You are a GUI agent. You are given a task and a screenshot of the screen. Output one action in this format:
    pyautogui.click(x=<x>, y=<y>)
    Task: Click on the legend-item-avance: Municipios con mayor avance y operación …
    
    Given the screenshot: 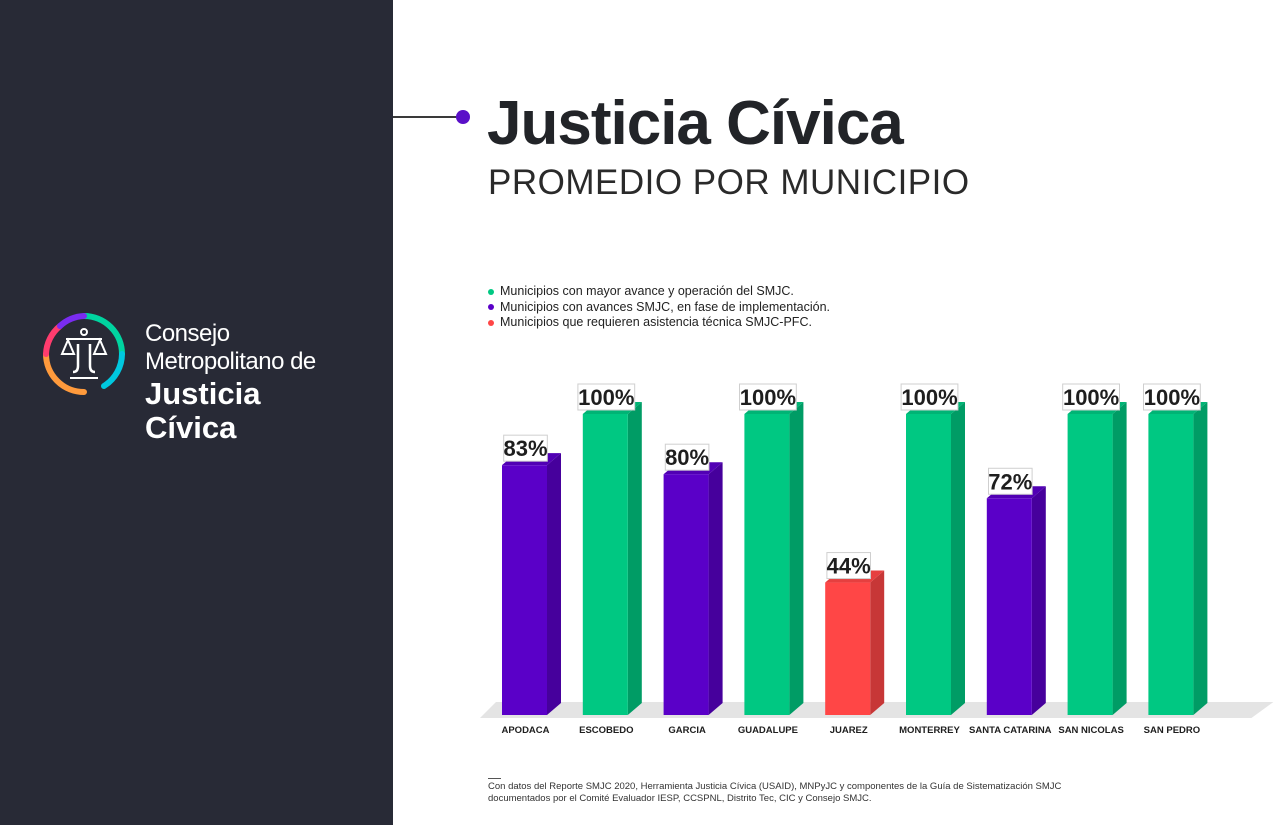 What is the action you would take?
    pyautogui.click(x=659, y=292)
    